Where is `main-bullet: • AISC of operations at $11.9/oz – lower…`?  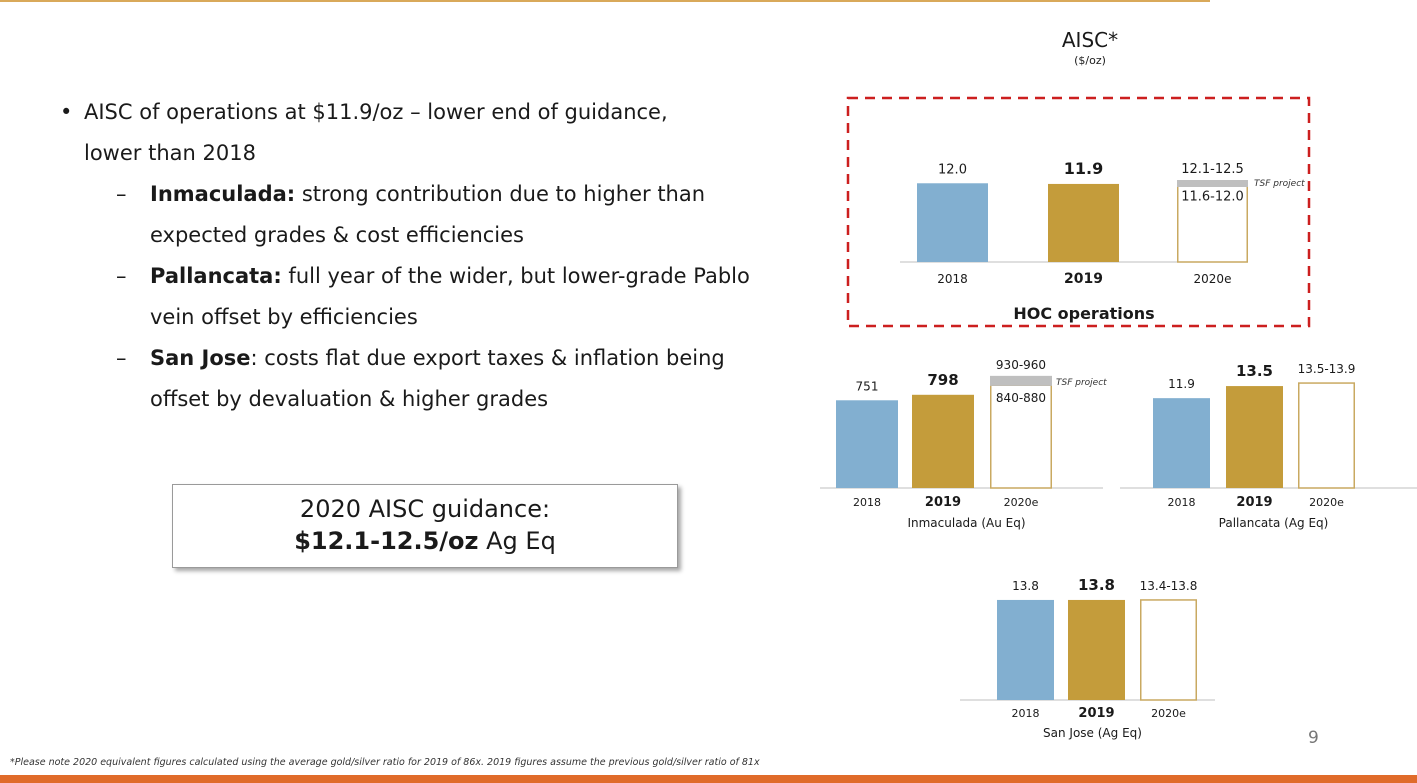 main-bullet: • AISC of operations at $11.9/oz – lower… is located at coordinates (440, 133).